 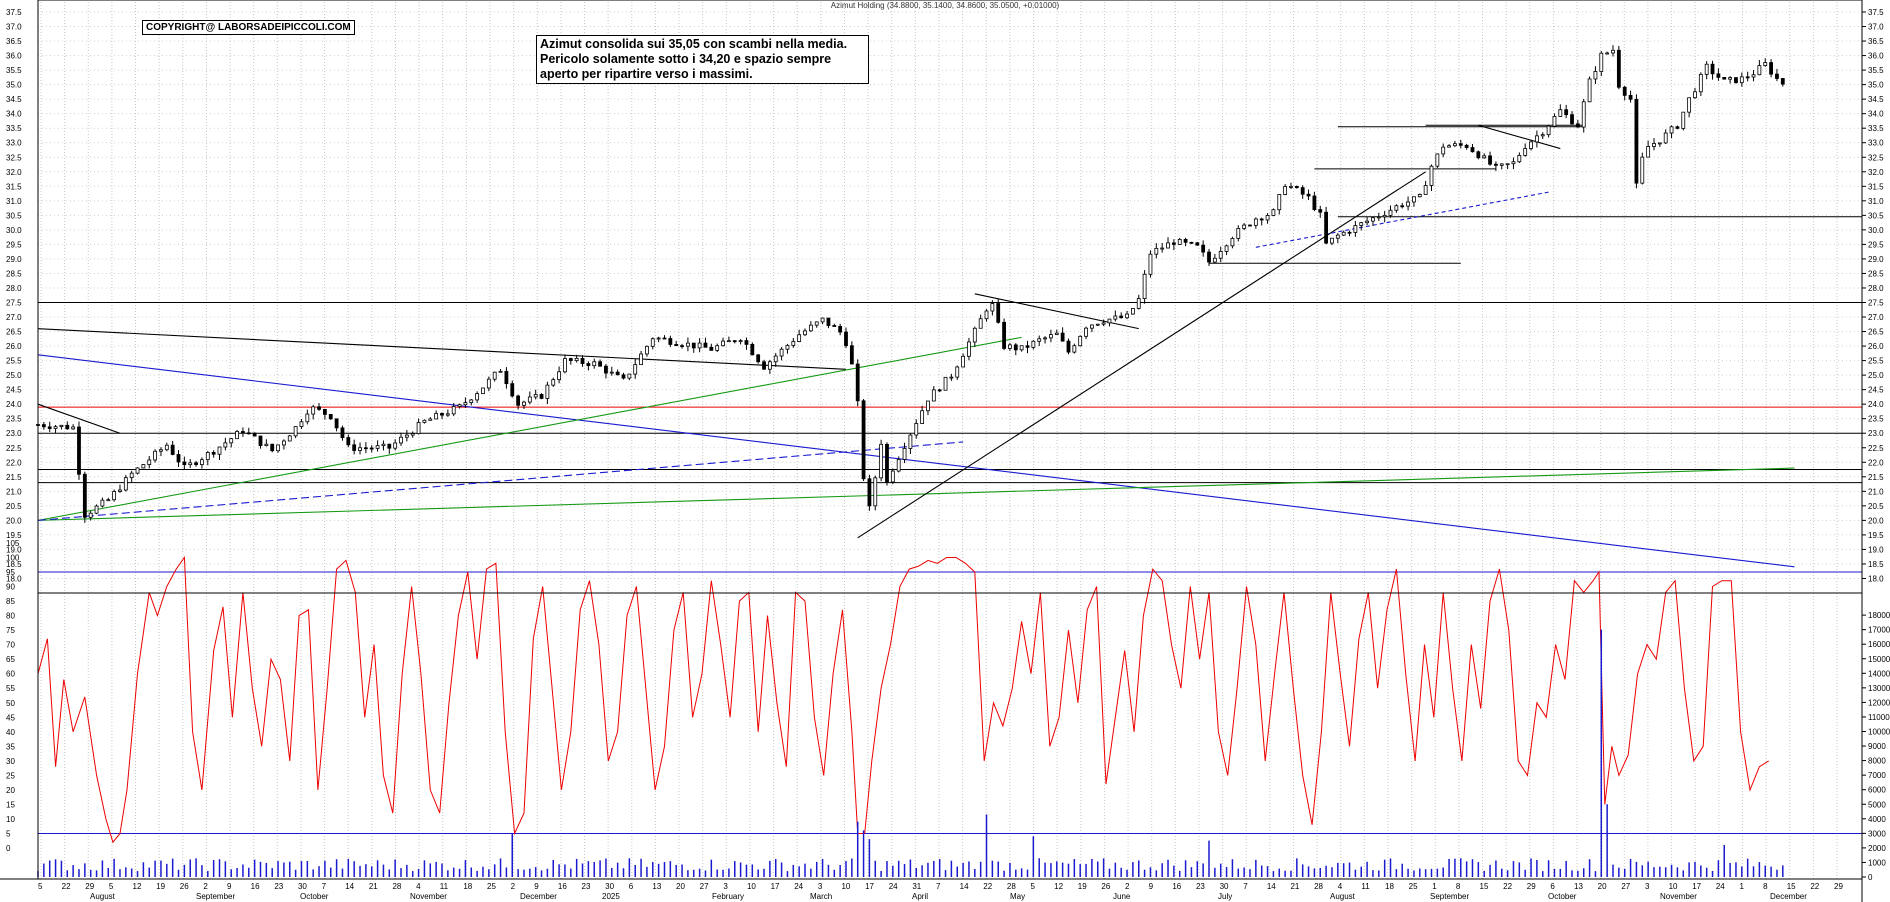 I want to click on vol-y-tick: 10000, so click(x=1879, y=732).